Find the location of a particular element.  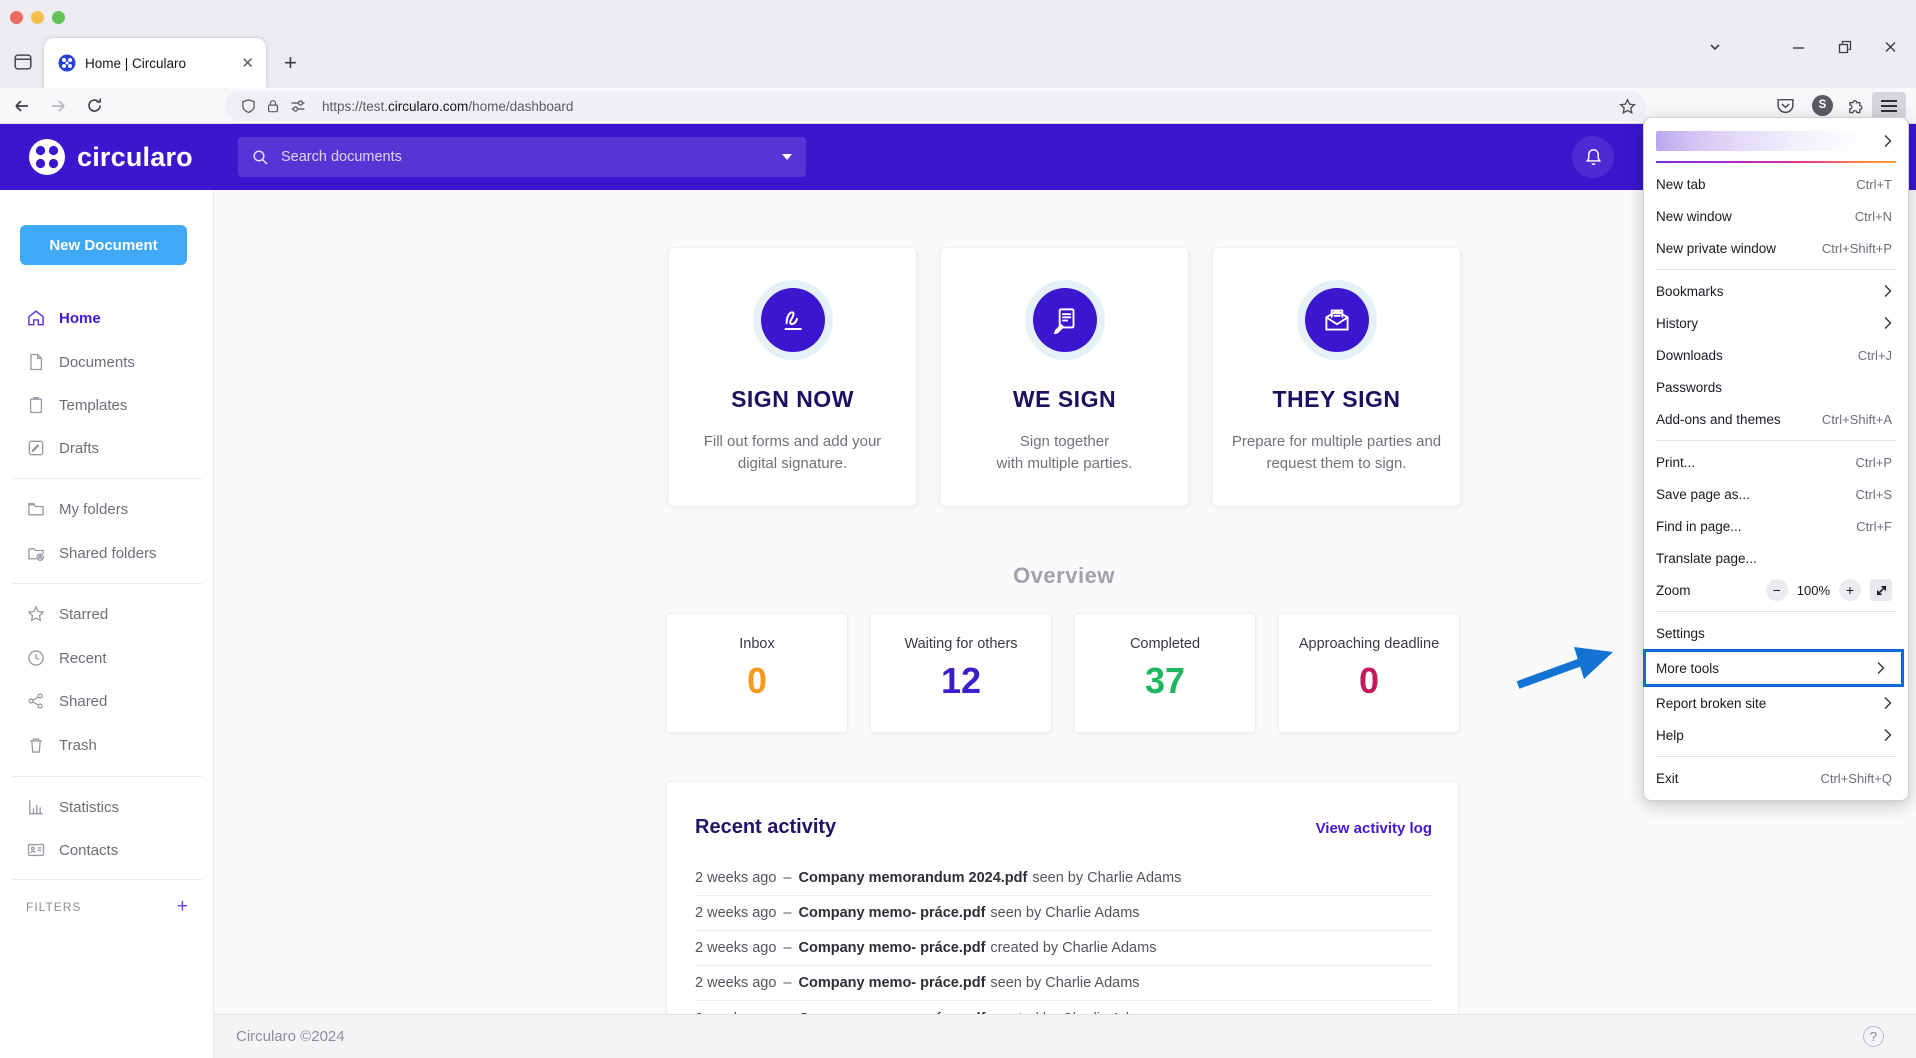

notifications-button is located at coordinates (1593, 157).